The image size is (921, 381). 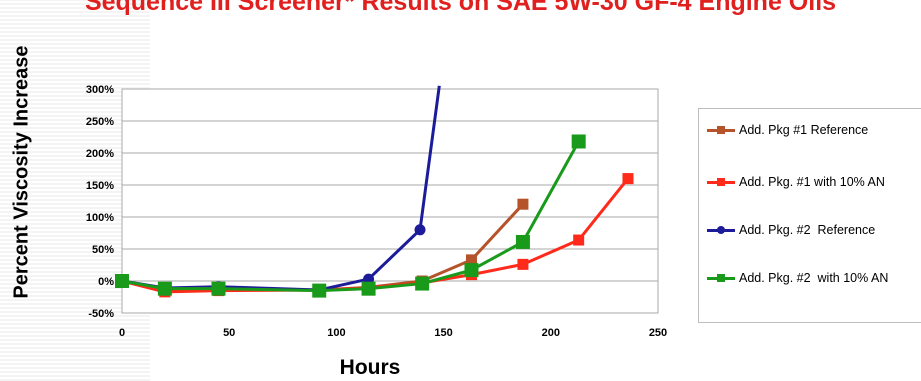 What do you see at coordinates (812, 182) in the screenshot?
I see `legend-label: Add. Pkg. #1 with 10% AN` at bounding box center [812, 182].